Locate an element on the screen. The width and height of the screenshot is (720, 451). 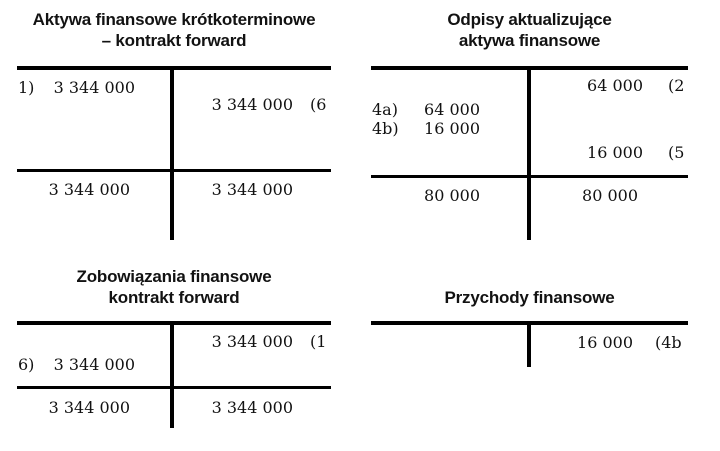
account-title-line1: Odpisy aktualizujące is located at coordinates (529, 19).